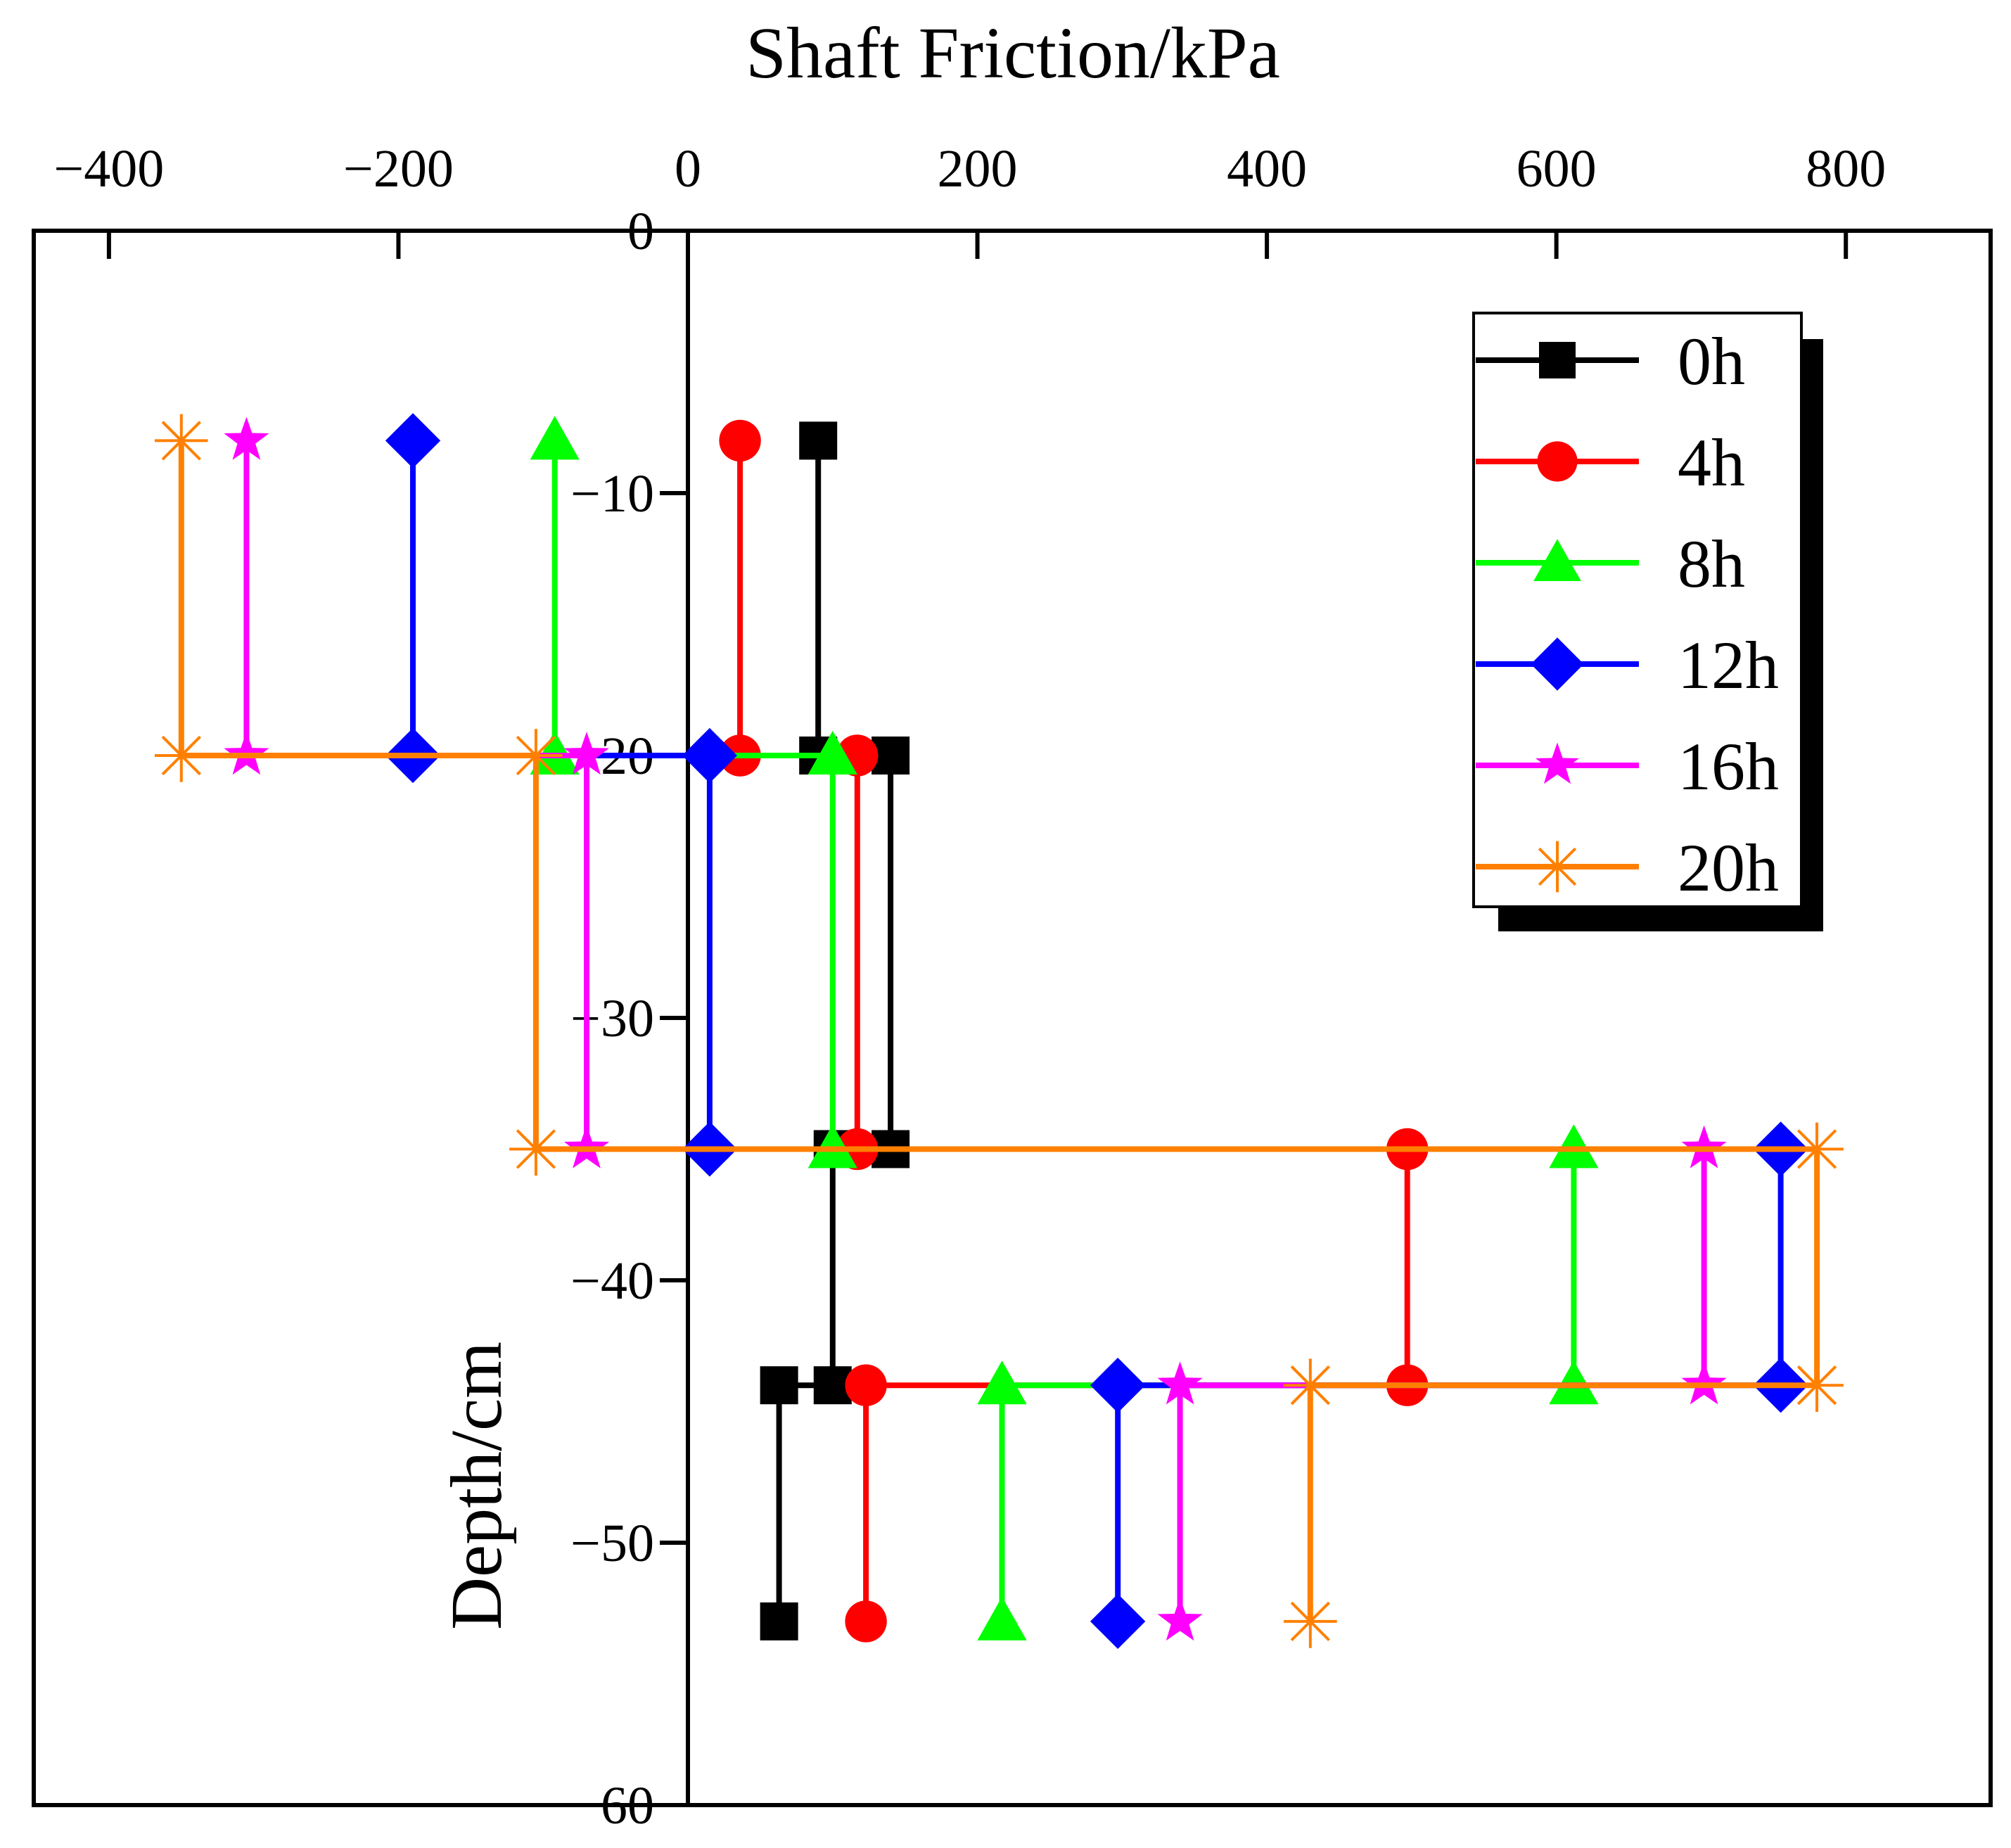 The width and height of the screenshot is (2011, 1848). I want to click on legend-label: 8h, so click(1711, 563).